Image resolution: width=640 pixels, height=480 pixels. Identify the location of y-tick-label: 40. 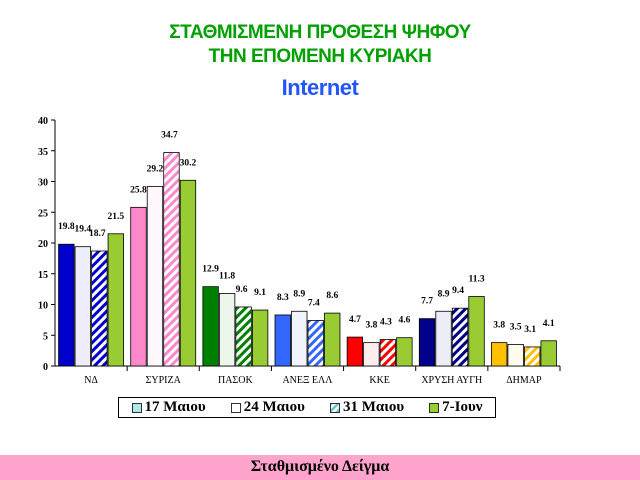
(43, 121).